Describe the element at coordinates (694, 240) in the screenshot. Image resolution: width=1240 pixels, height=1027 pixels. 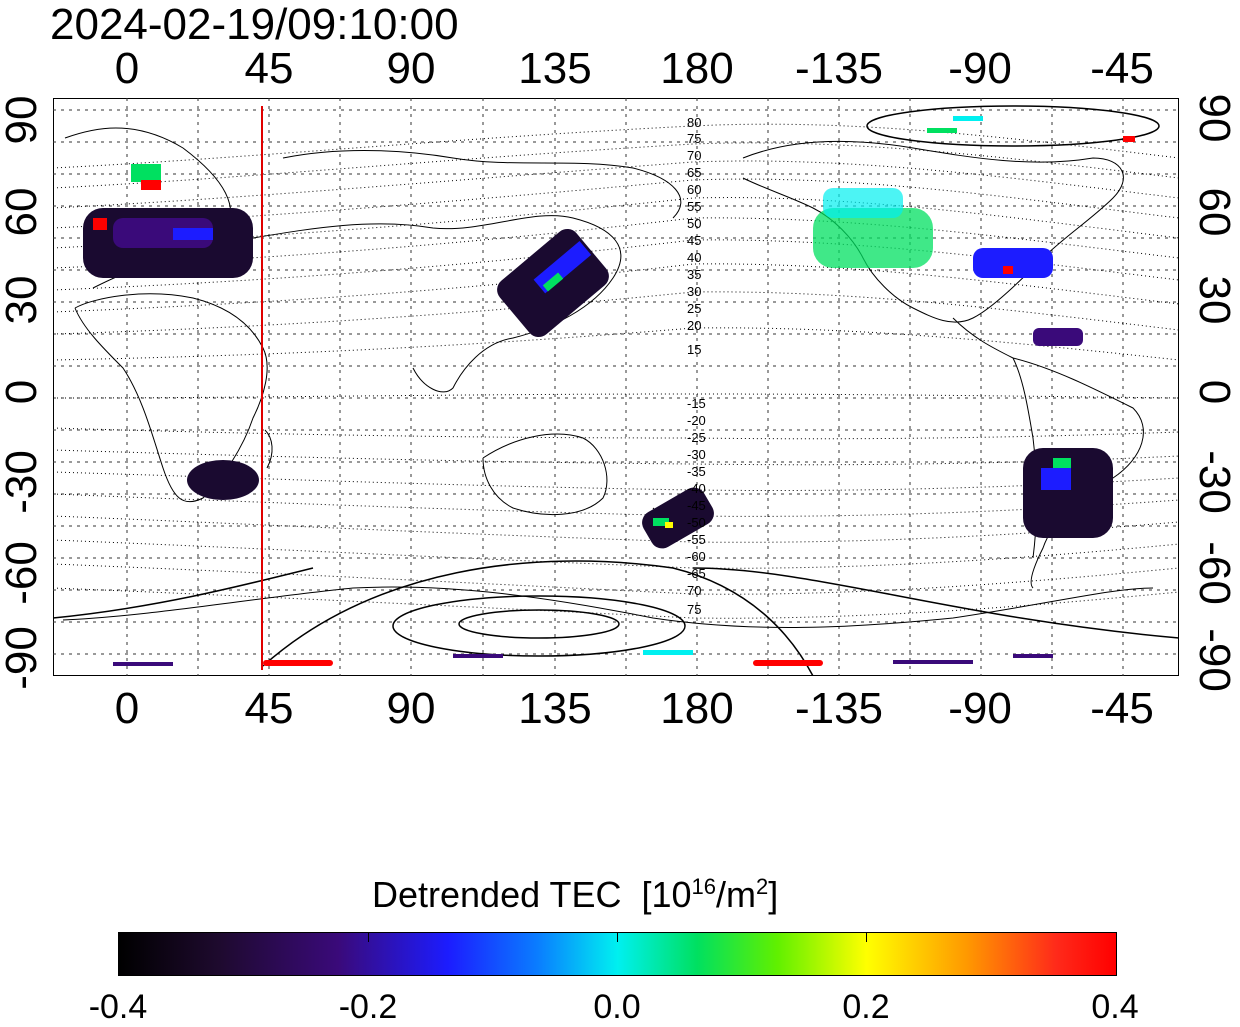
I see `contour-label: 45` at that location.